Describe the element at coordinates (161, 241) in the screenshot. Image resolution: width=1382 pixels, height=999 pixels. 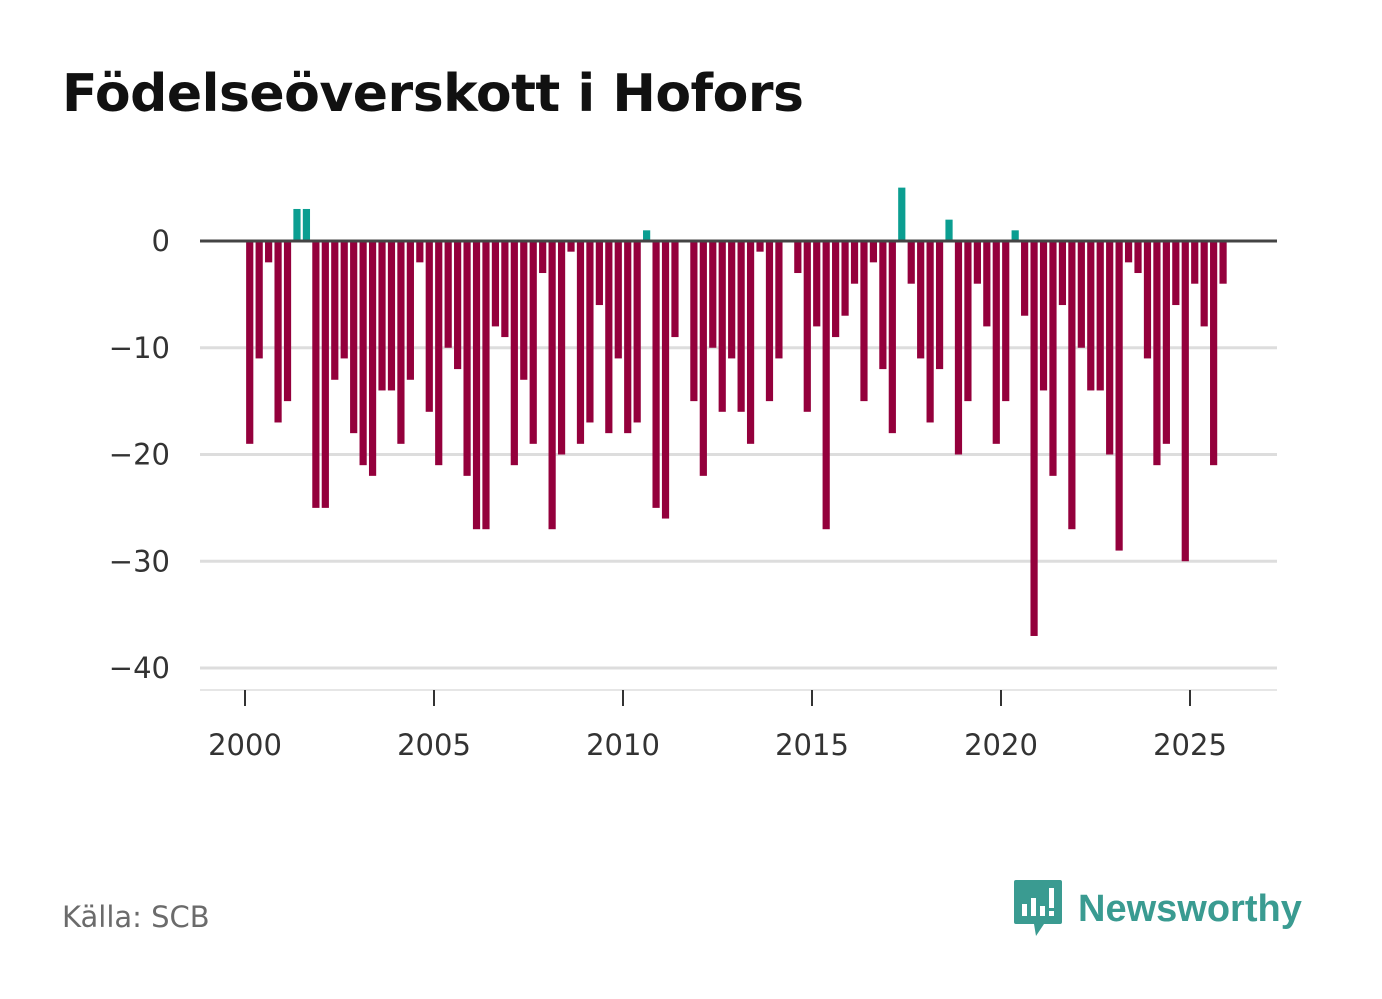
I see `y-tick-label: 0` at that location.